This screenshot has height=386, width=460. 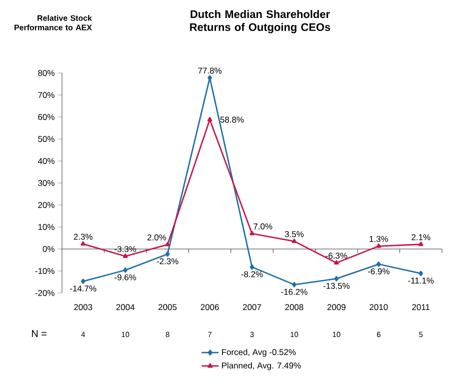 What do you see at coordinates (39, 333) in the screenshot?
I see `text: N =` at bounding box center [39, 333].